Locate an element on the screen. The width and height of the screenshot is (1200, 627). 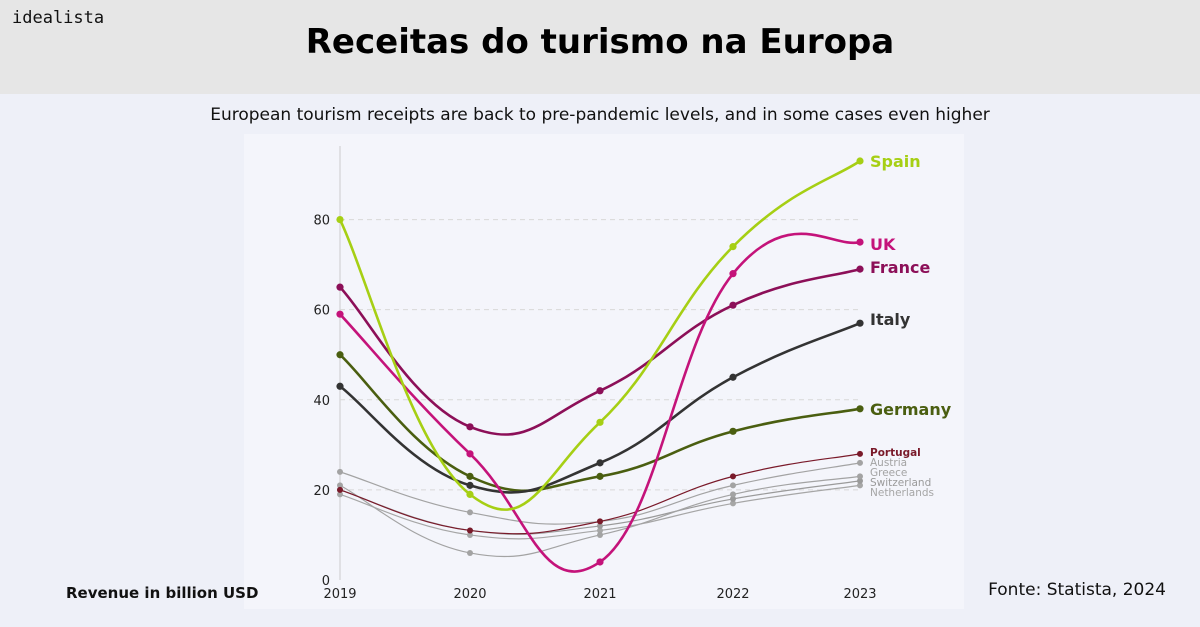
x-tick-label: 2019 is located at coordinates (339, 594).